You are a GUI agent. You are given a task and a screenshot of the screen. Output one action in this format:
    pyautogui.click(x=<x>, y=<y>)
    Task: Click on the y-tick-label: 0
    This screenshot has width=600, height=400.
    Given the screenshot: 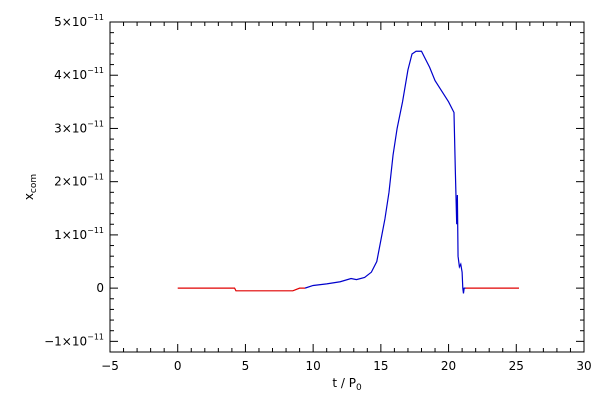 What is the action you would take?
    pyautogui.click(x=100, y=288)
    